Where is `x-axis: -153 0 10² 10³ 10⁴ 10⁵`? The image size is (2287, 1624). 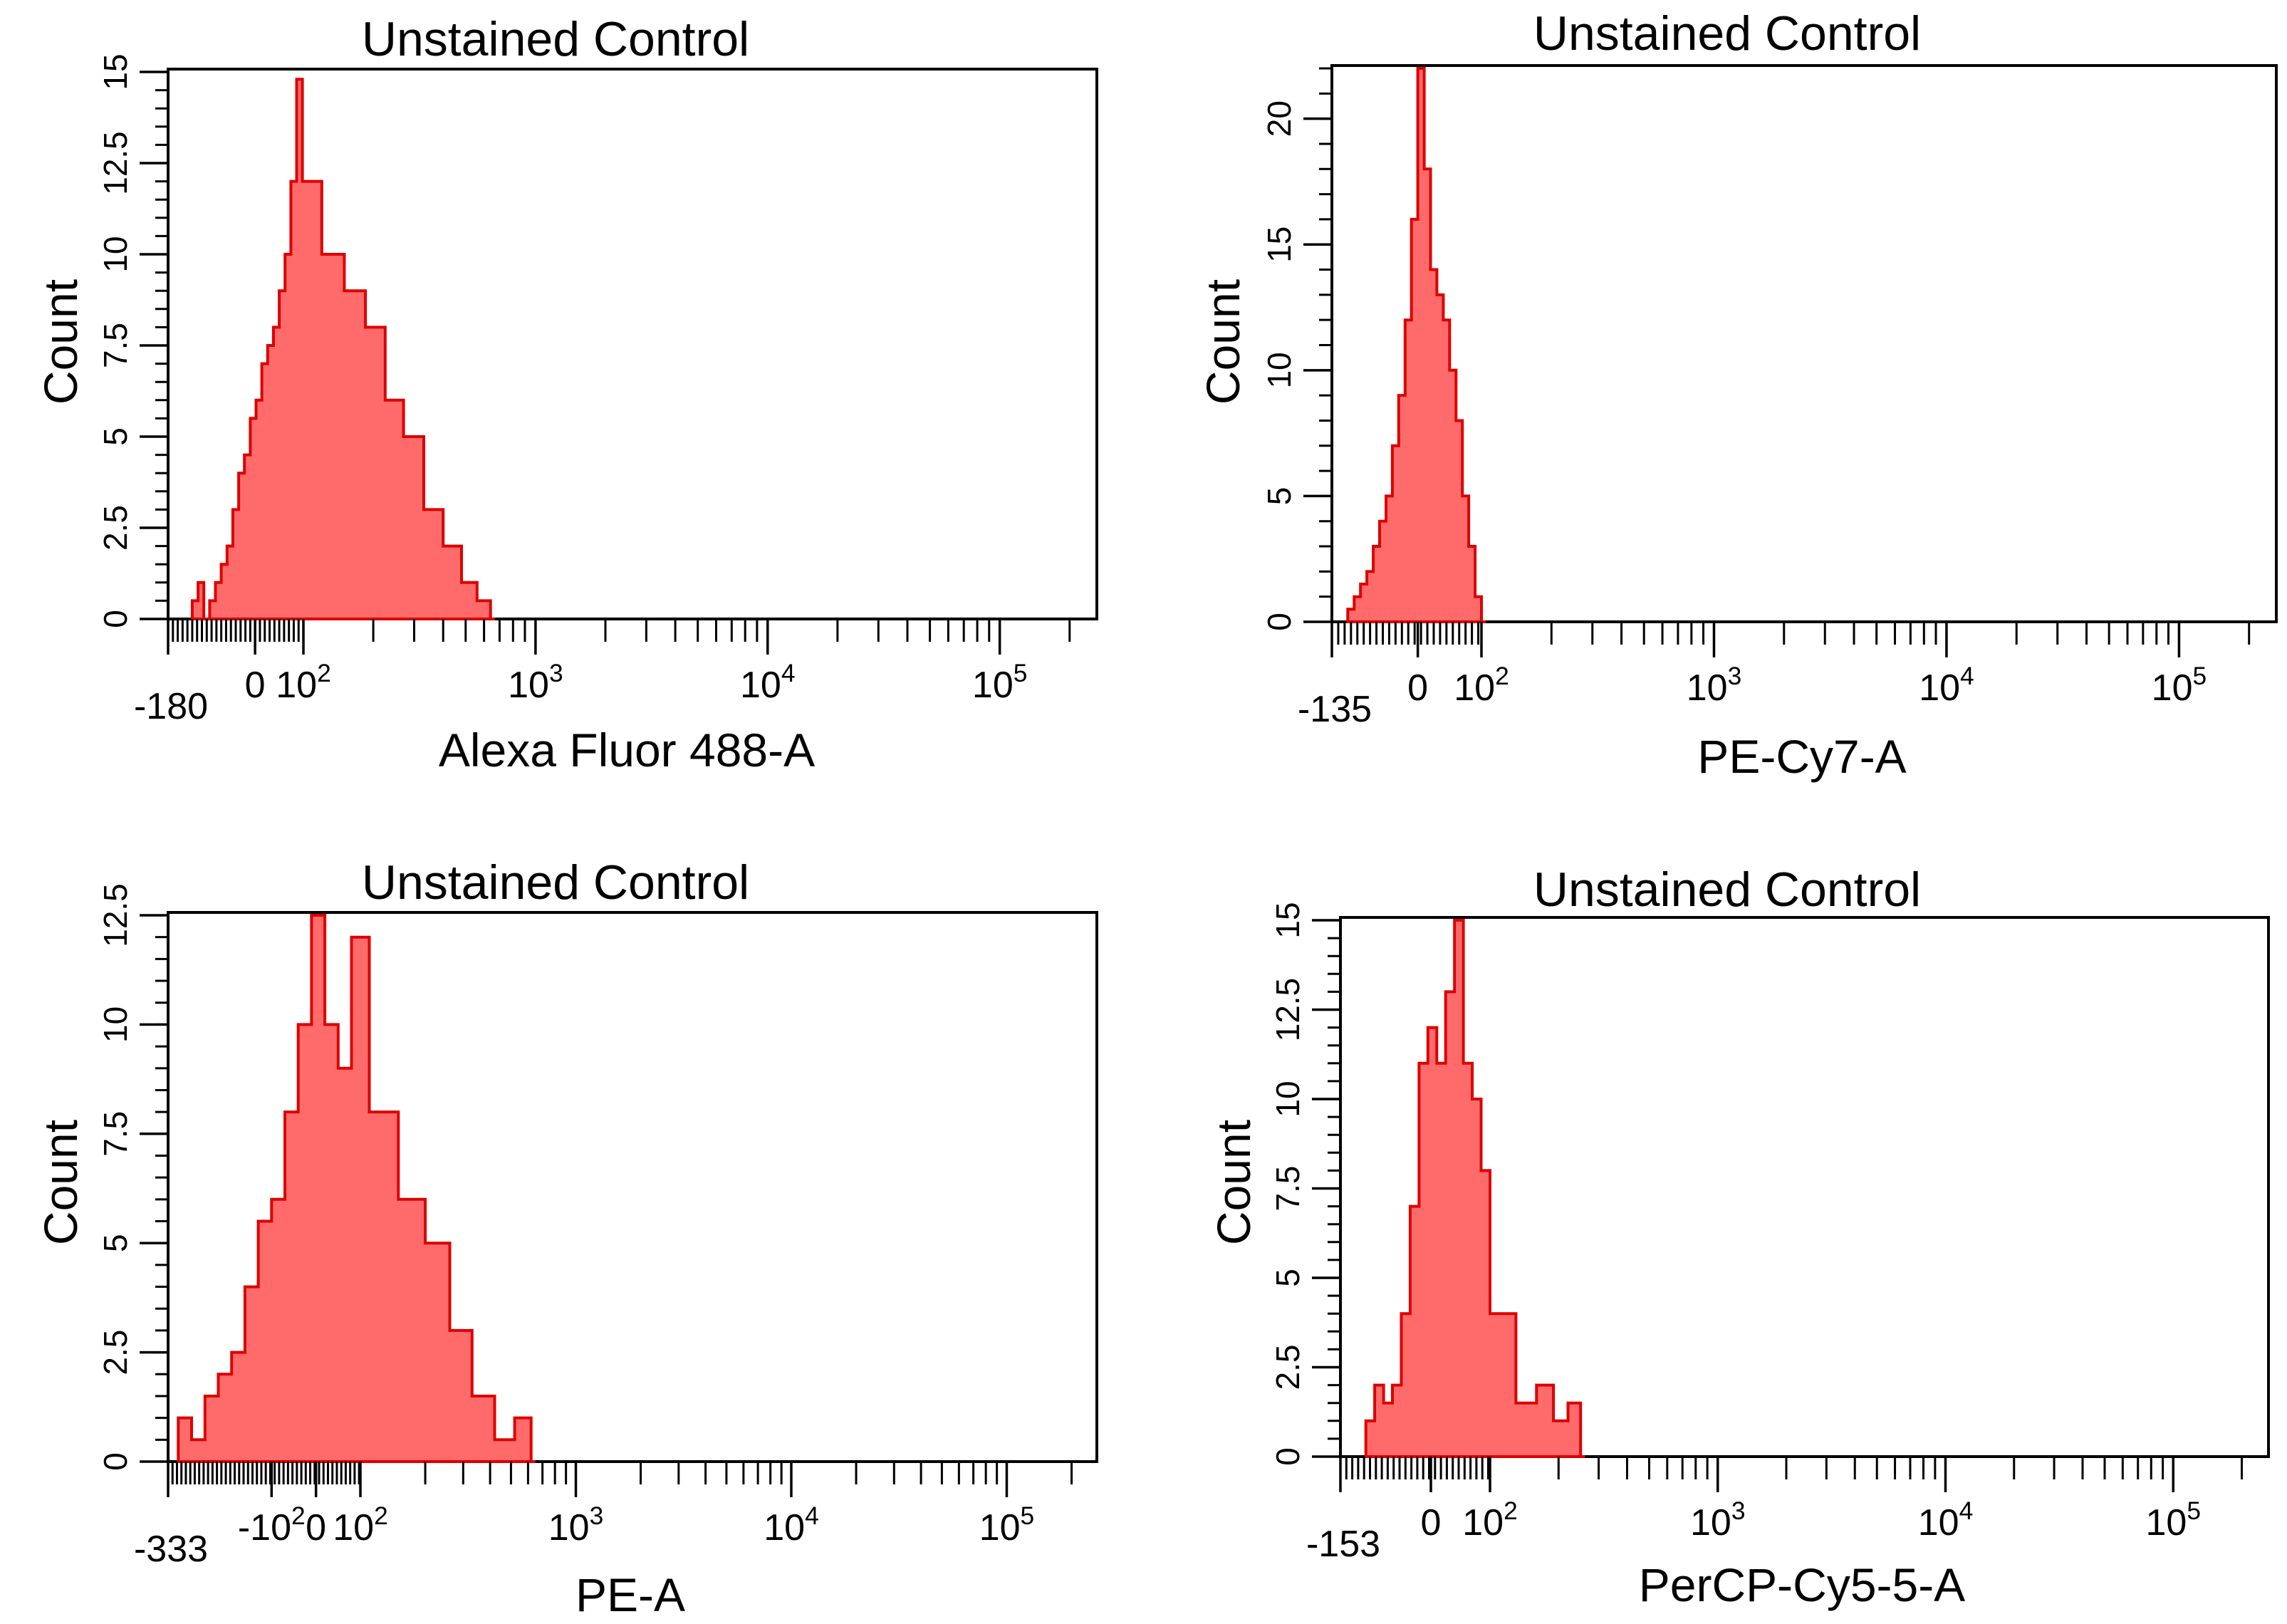 x-axis: -153 0 10² 10³ 10⁴ 10⁵ is located at coordinates (1775, 1511).